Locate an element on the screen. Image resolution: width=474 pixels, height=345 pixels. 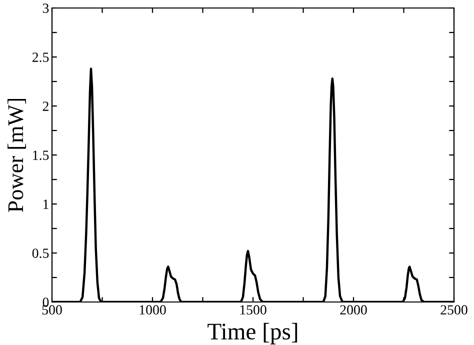
y-tick-label: 1 is located at coordinates (46, 204).